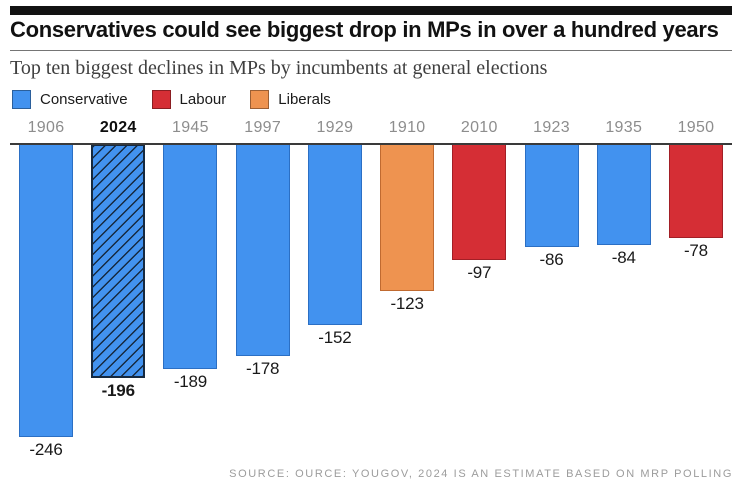 Image resolution: width=750 pixels, height=503 pixels. I want to click on value-label: -78, so click(695, 250).